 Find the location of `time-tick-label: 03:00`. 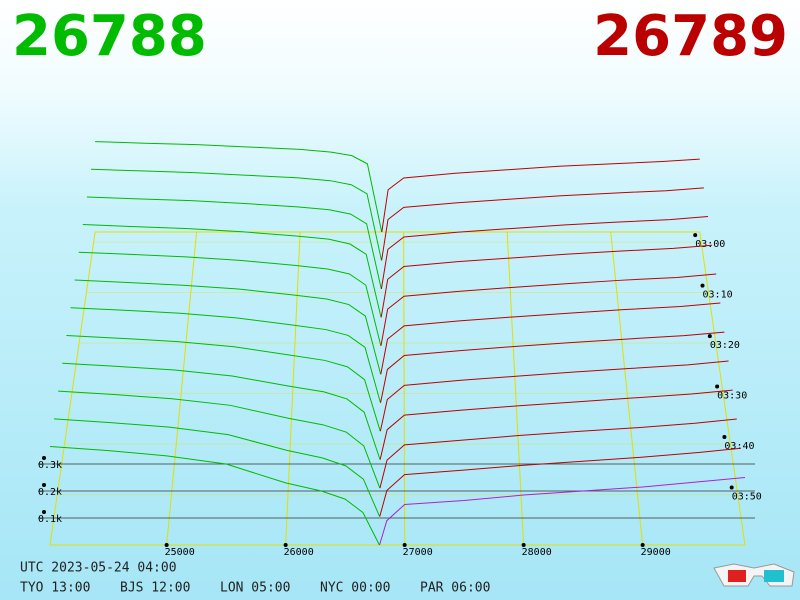

time-tick-label: 03:00 is located at coordinates (710, 244).